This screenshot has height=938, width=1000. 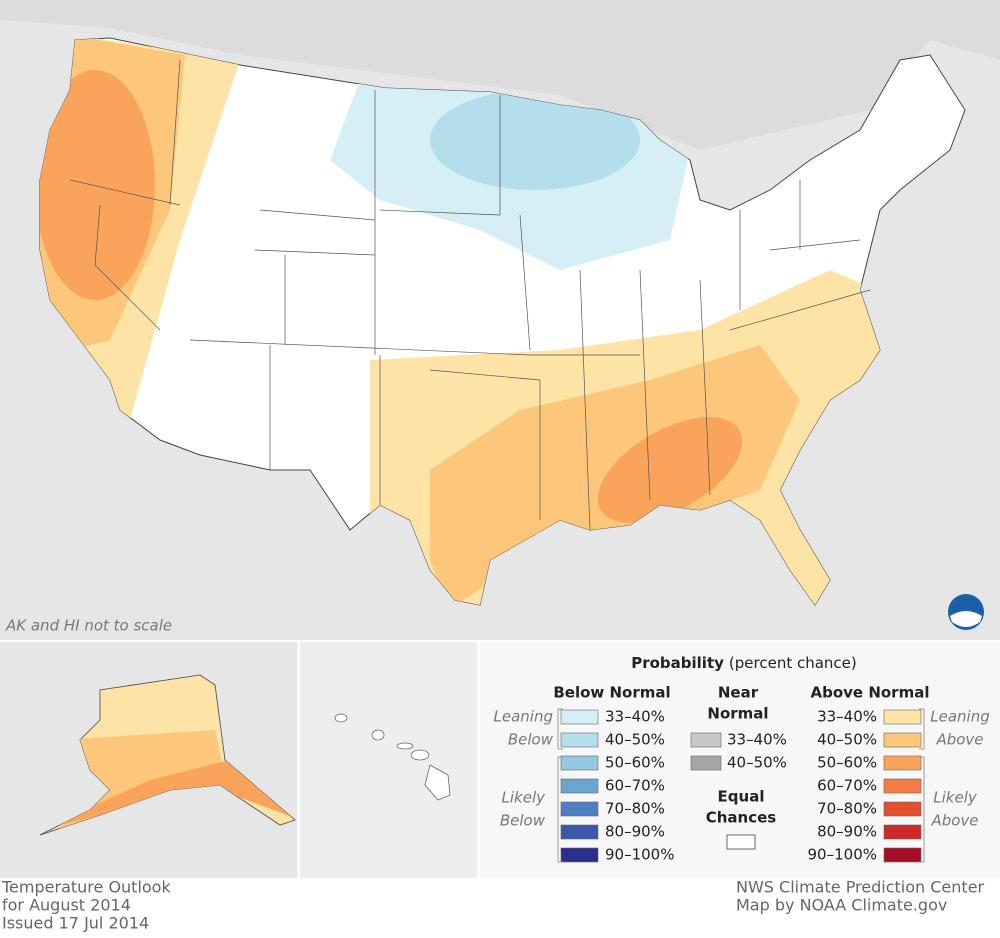 I want to click on footer-text: Temperature Outlook, so click(x=86, y=887).